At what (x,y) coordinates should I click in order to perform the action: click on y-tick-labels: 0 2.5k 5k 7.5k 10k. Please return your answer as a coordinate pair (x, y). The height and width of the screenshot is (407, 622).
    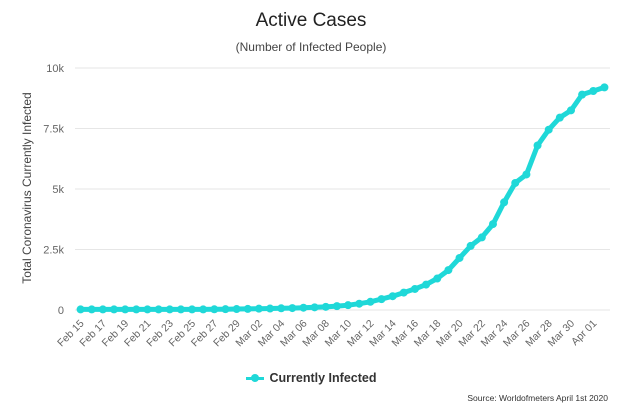
    Looking at the image, I should click on (53, 190).